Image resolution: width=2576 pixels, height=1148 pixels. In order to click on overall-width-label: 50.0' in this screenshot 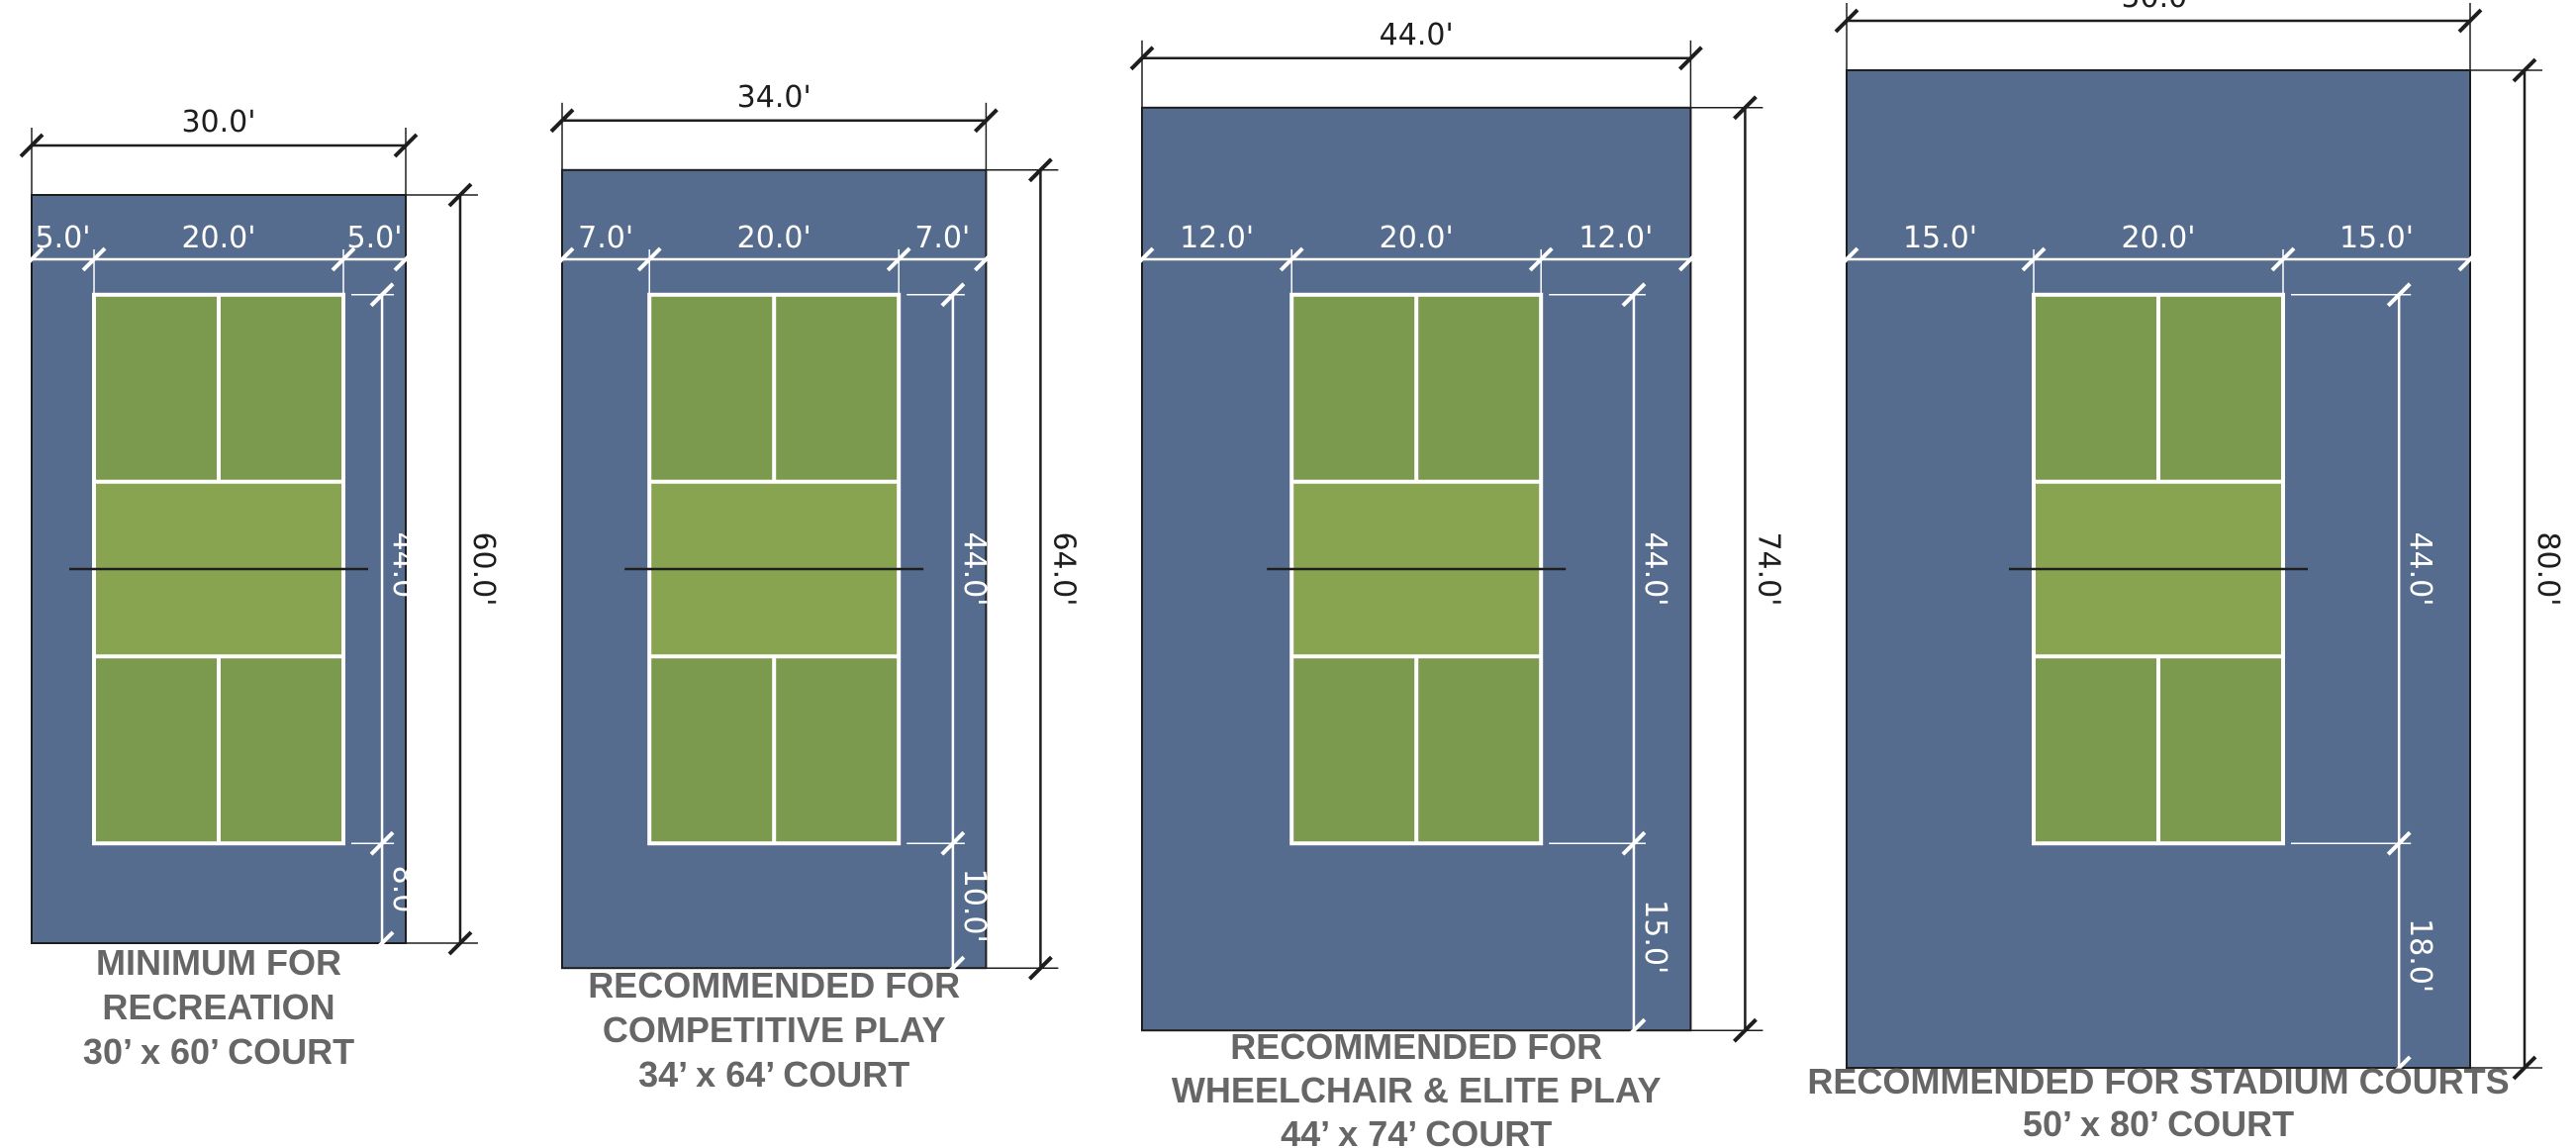, I will do `click(2158, 7)`.